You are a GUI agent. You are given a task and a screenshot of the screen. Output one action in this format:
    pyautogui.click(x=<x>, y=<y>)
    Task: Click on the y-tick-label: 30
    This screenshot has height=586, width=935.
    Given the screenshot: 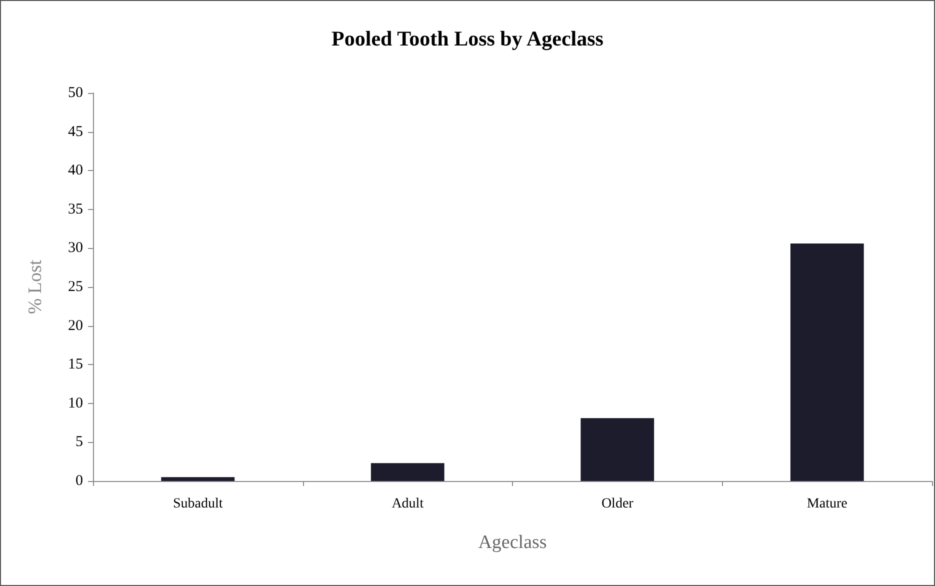 What is the action you would take?
    pyautogui.click(x=75, y=248)
    